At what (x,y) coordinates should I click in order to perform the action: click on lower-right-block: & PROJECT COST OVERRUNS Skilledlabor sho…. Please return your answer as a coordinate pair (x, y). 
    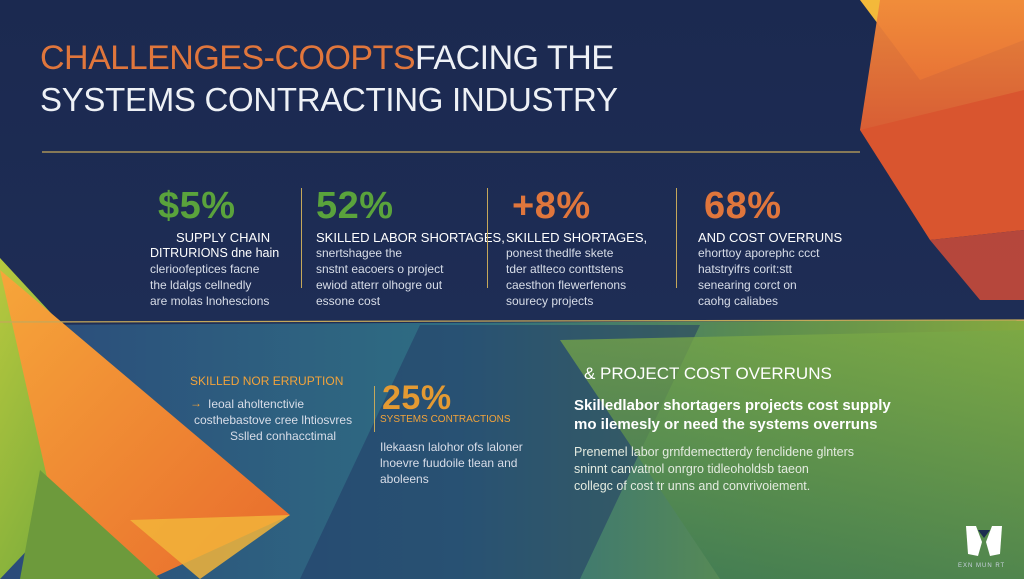
    Looking at the image, I should click on (769, 429).